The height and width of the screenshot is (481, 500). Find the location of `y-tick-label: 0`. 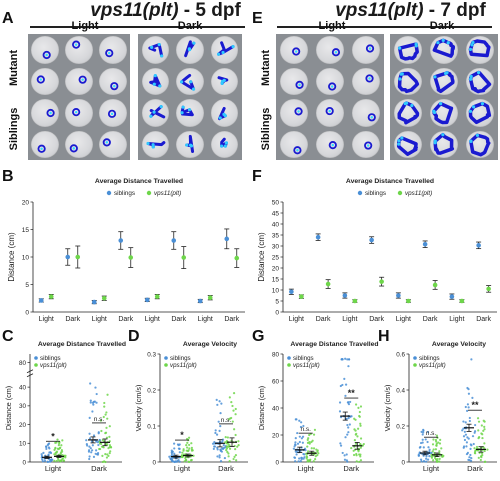

y-tick-label: 0 is located at coordinates (27, 312).